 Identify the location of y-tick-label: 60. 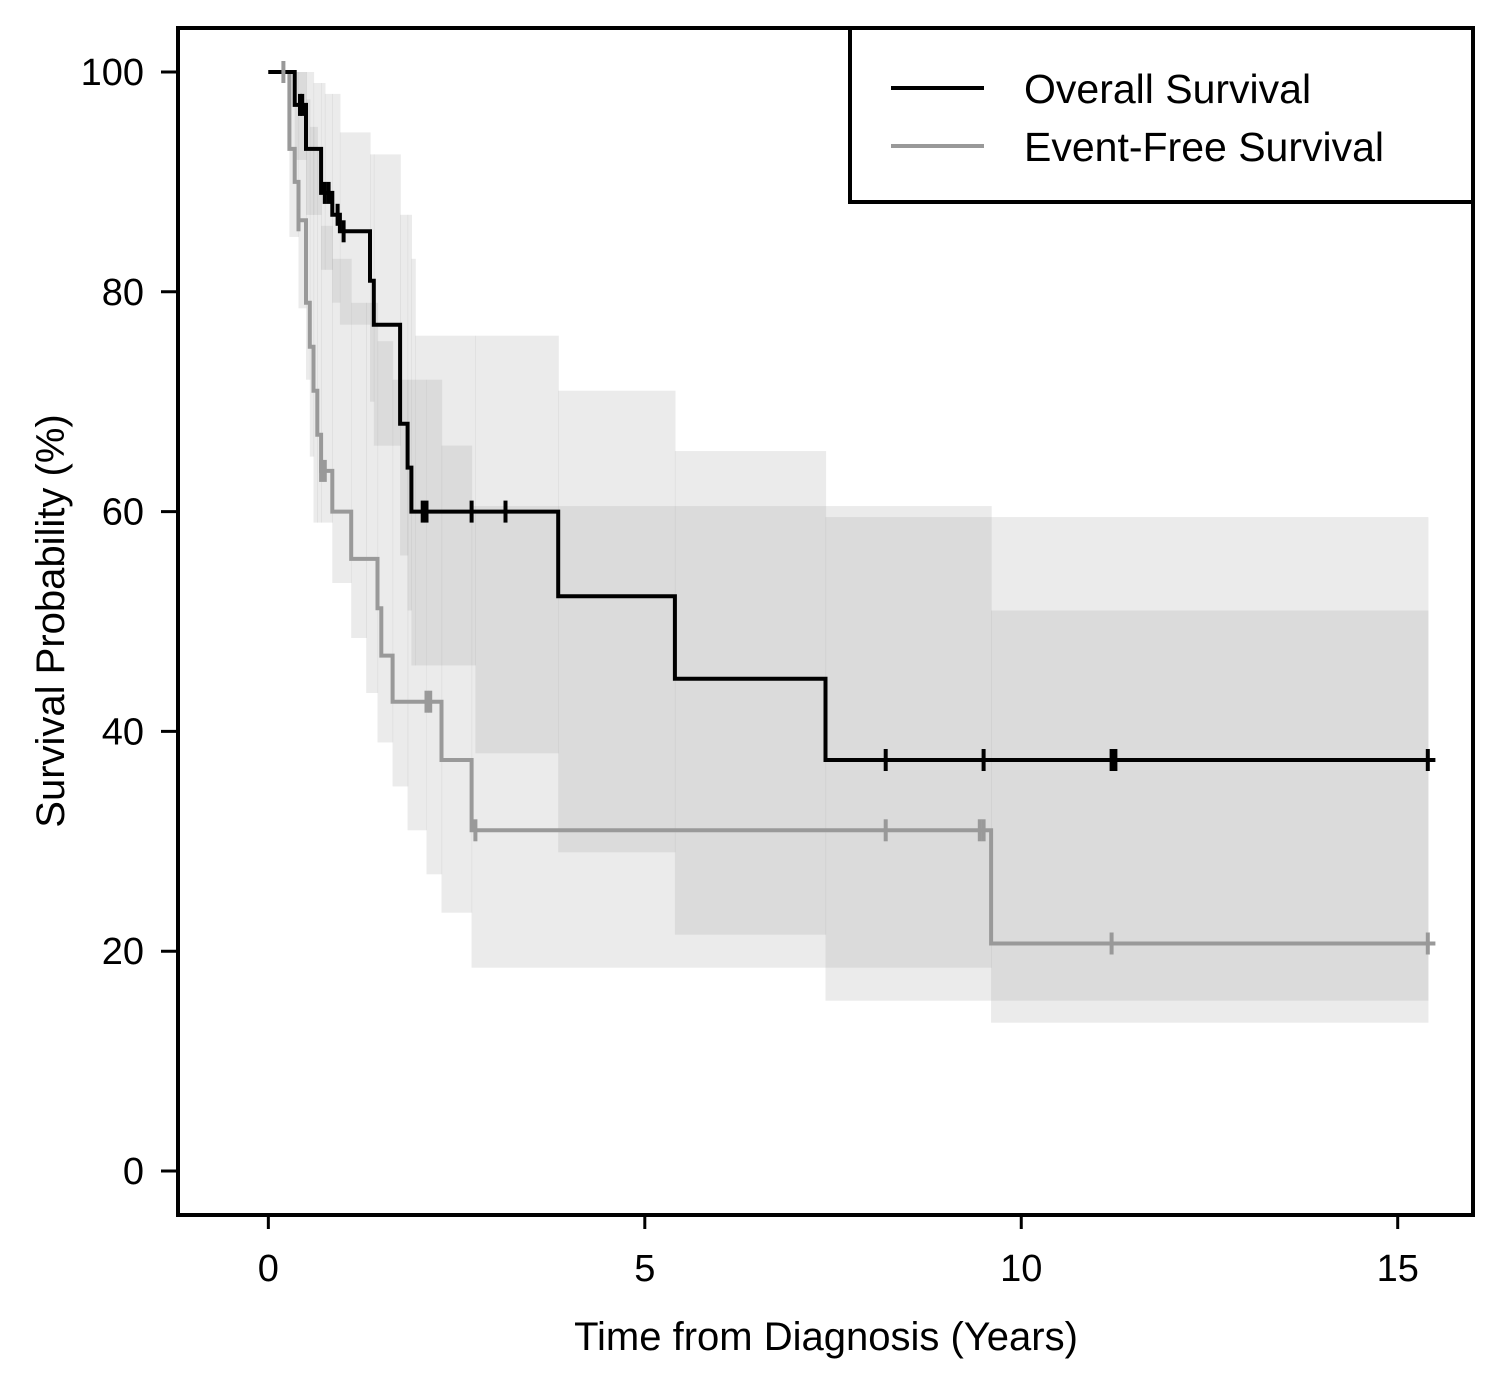
(123, 513).